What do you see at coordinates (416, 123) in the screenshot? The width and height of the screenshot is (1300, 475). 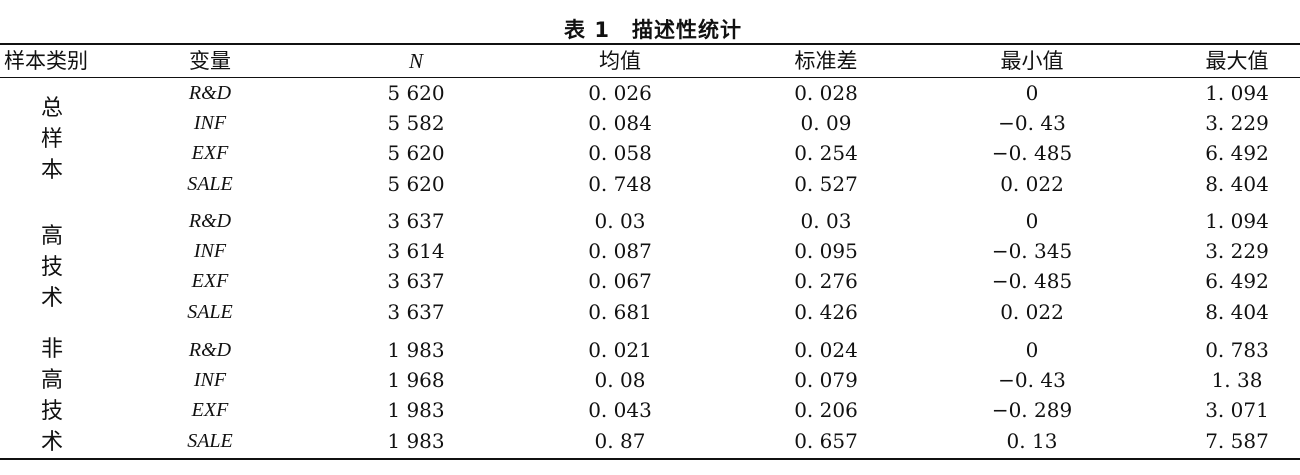 I see `cell-n: 5 582` at bounding box center [416, 123].